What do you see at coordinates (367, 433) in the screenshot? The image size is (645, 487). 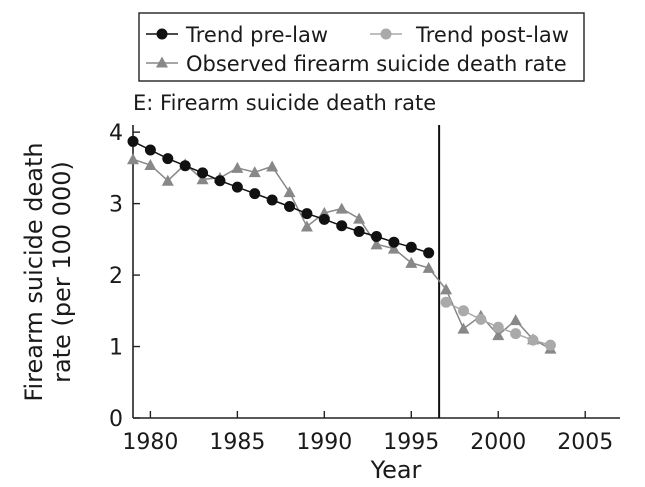 I see `x-axis-ticks: 1980 1985 1990 1995 2000 2005` at bounding box center [367, 433].